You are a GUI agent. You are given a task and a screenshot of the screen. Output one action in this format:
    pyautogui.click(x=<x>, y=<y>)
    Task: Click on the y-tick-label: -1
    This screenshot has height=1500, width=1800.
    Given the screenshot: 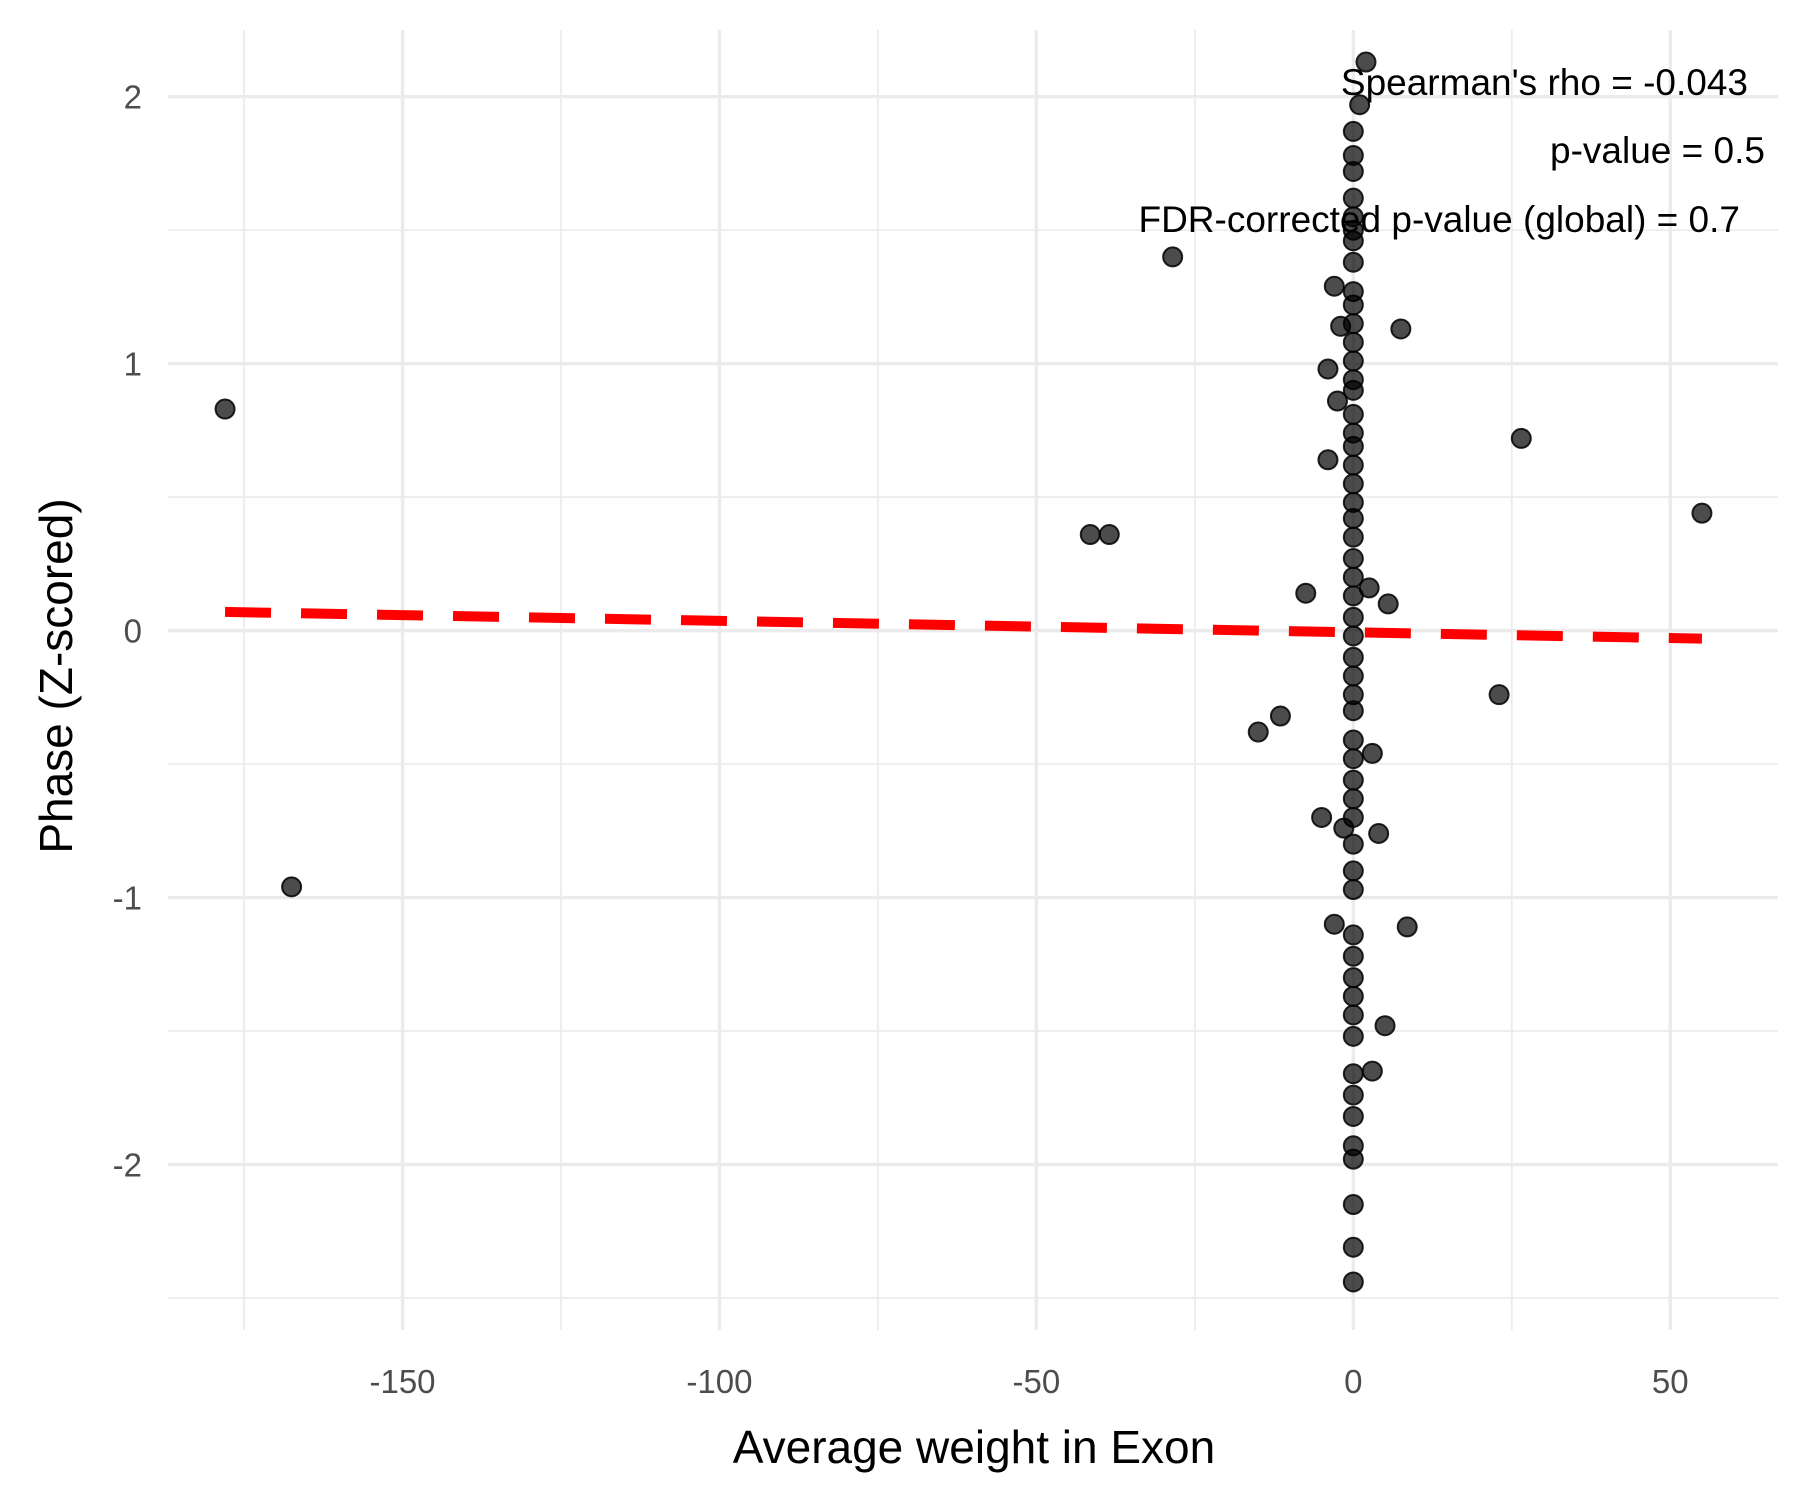 What is the action you would take?
    pyautogui.click(x=127, y=898)
    